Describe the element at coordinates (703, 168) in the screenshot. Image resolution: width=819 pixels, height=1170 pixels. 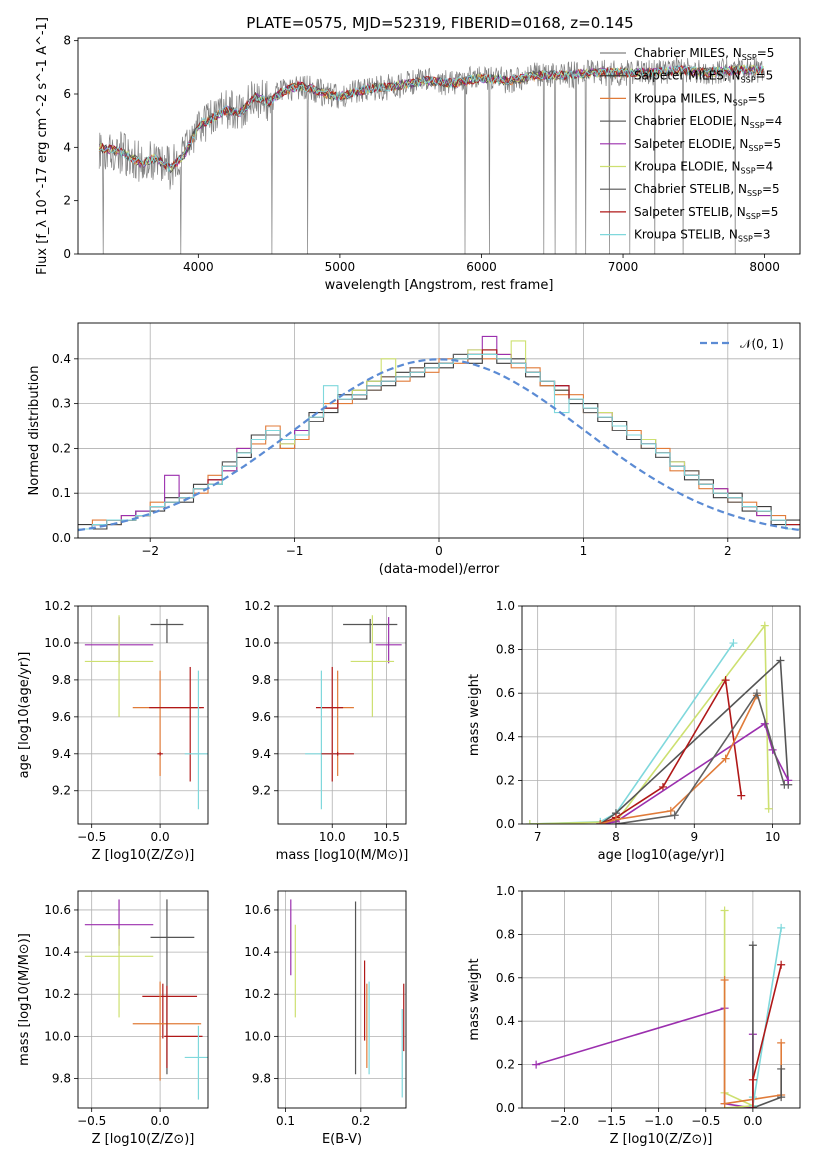
I see `legend-entry: Kroupa ELODIE, NSSP=4` at that location.